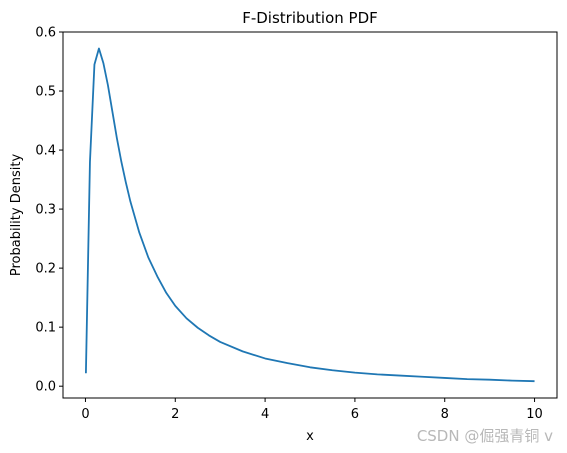  What do you see at coordinates (45, 33) in the screenshot?
I see `y-tick-label: 0.6` at bounding box center [45, 33].